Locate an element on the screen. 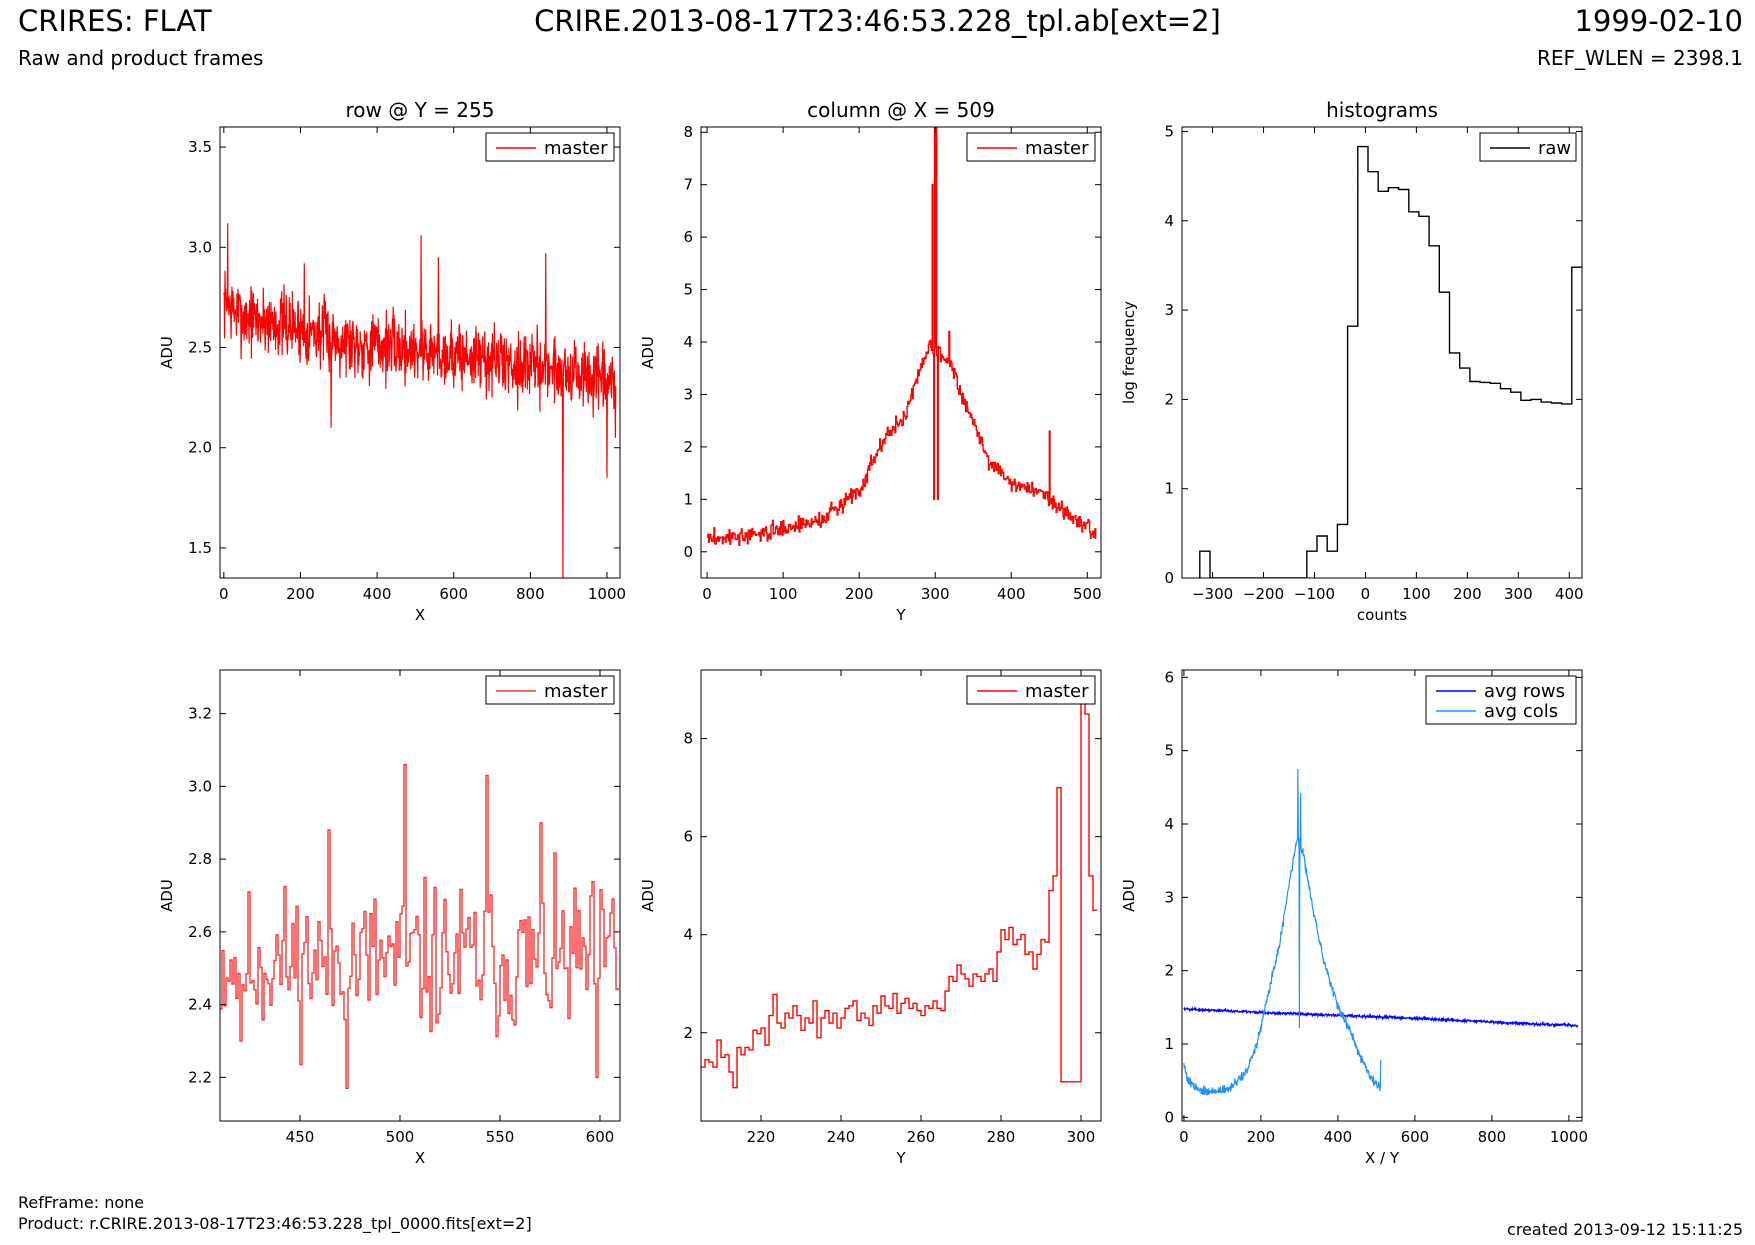 Image resolution: width=1755 pixels, height=1245 pixels. x-axis-label: X / Y is located at coordinates (1382, 1158).